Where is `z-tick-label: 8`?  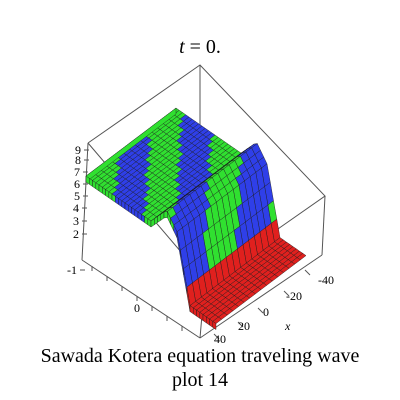
z-tick-label: 8 is located at coordinates (78, 160).